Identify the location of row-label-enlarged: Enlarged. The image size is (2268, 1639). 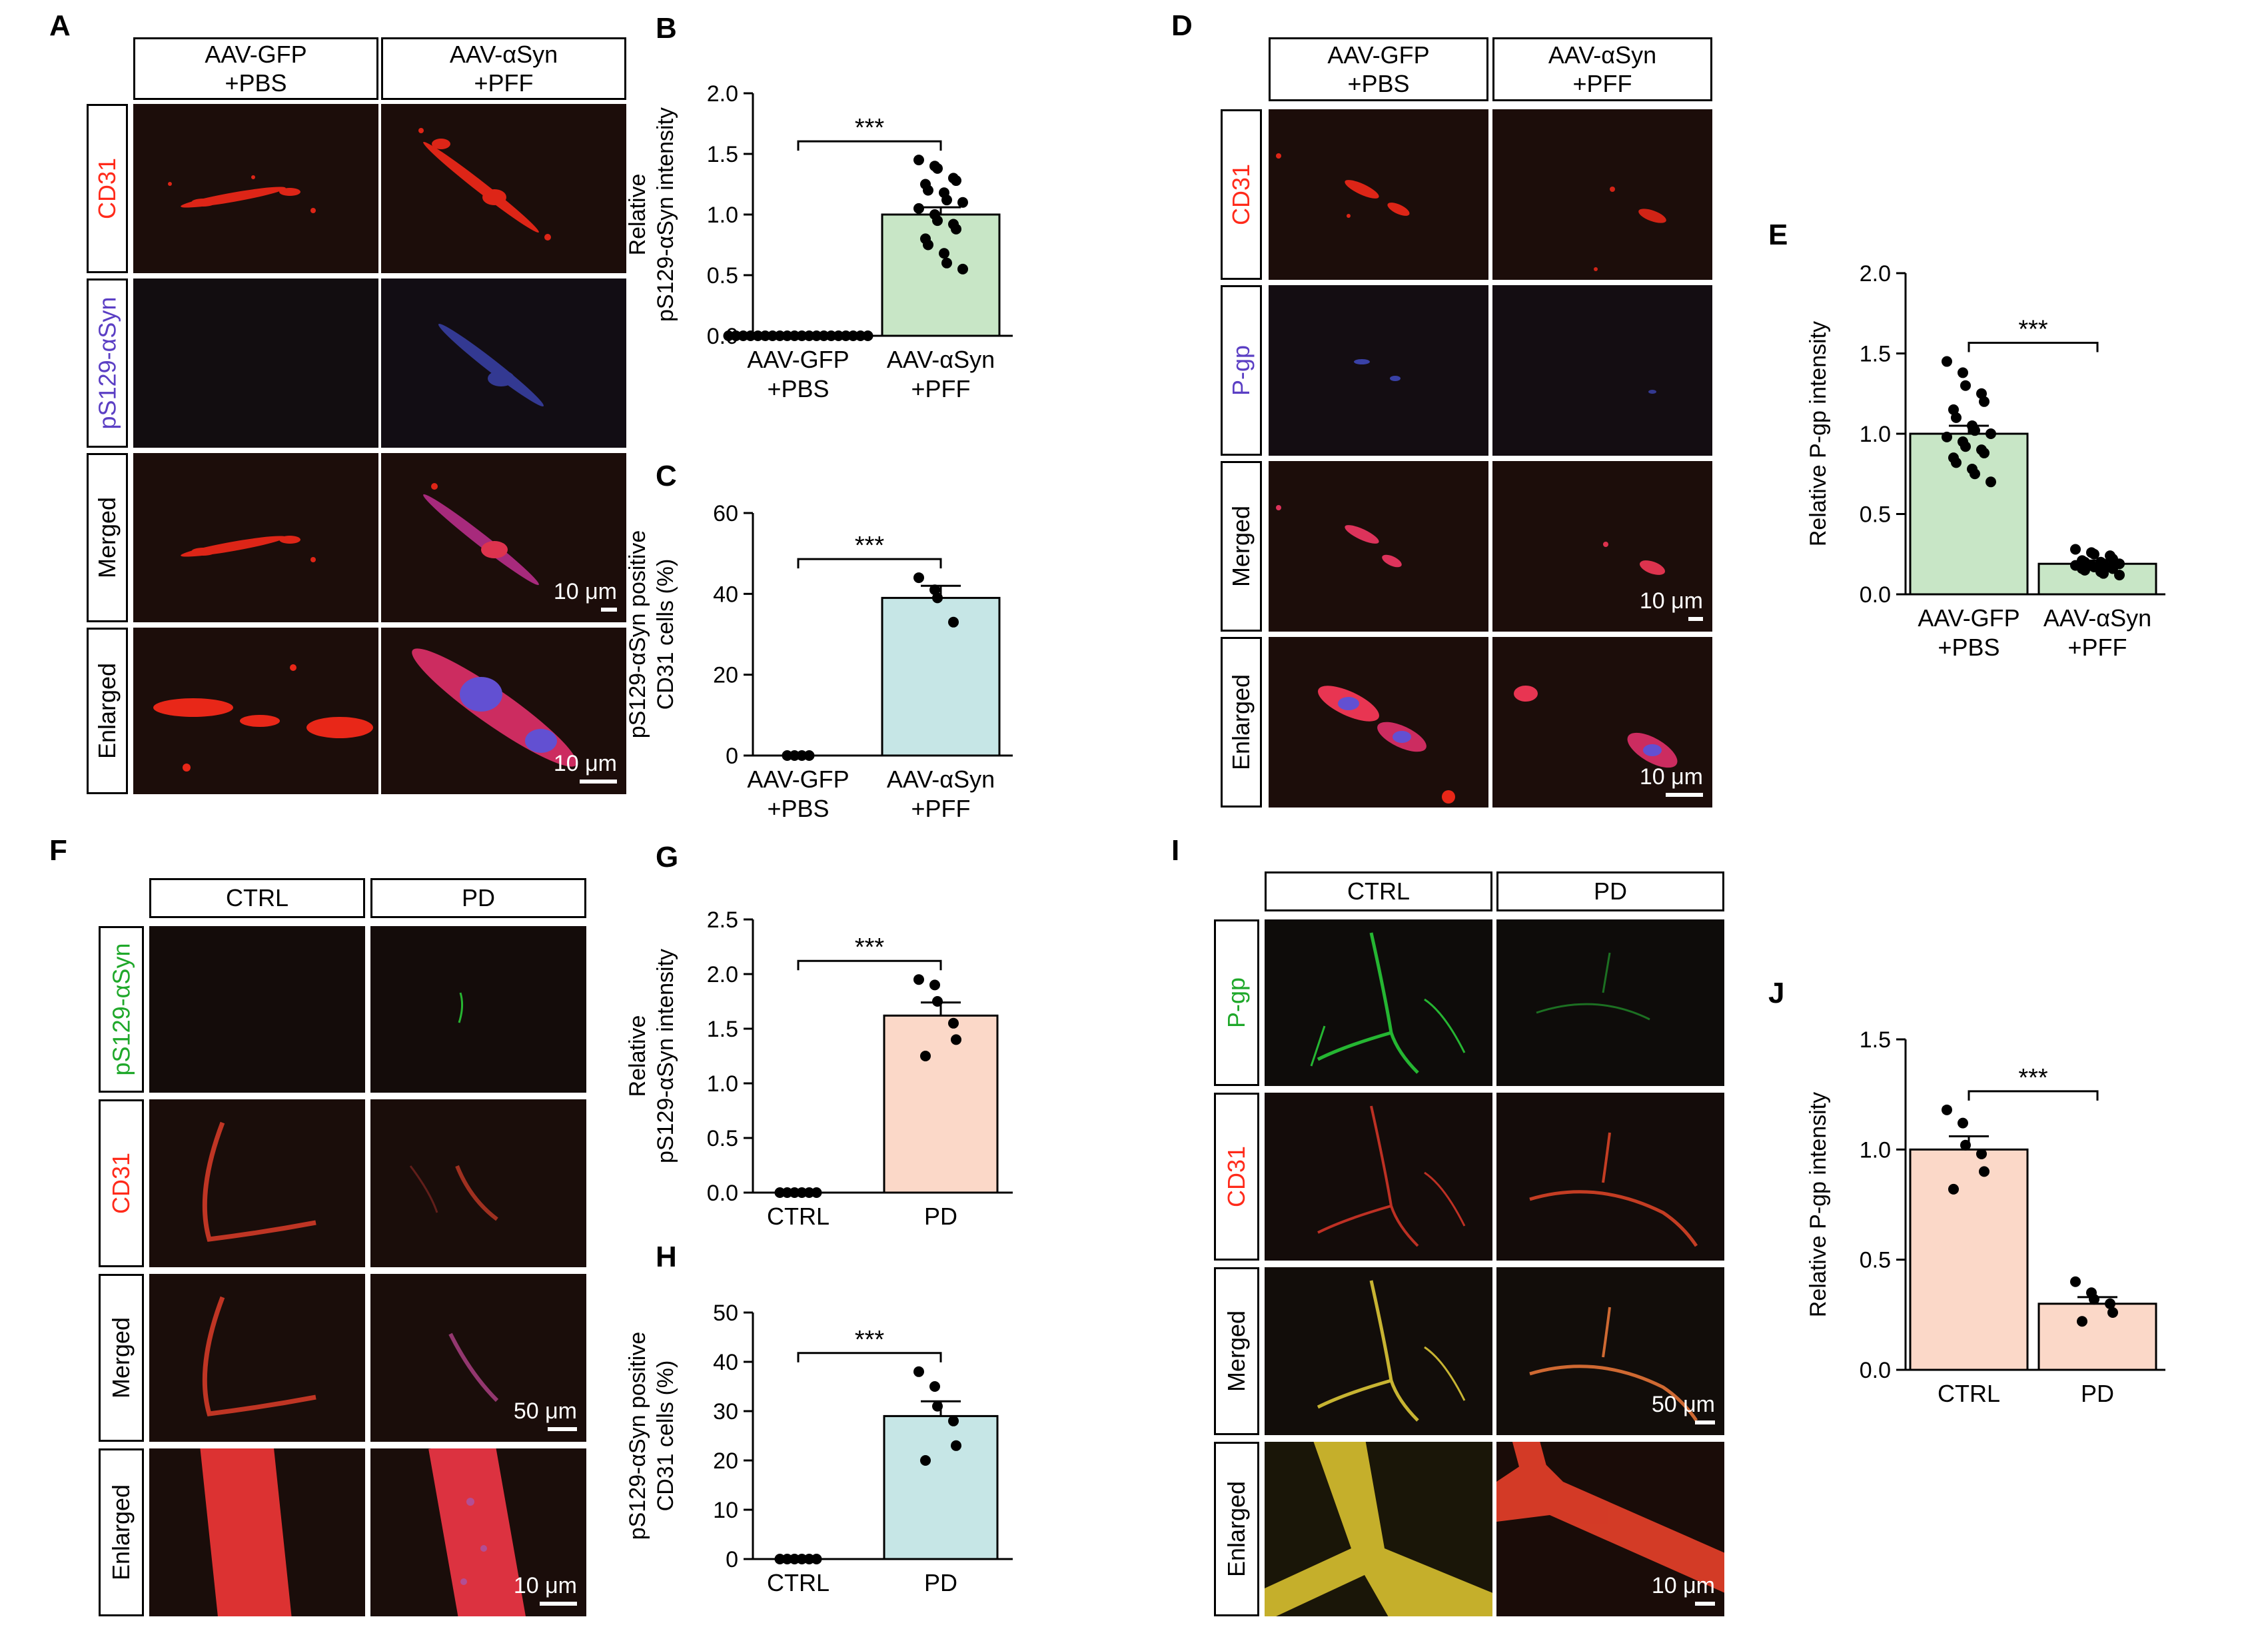
(1241, 722).